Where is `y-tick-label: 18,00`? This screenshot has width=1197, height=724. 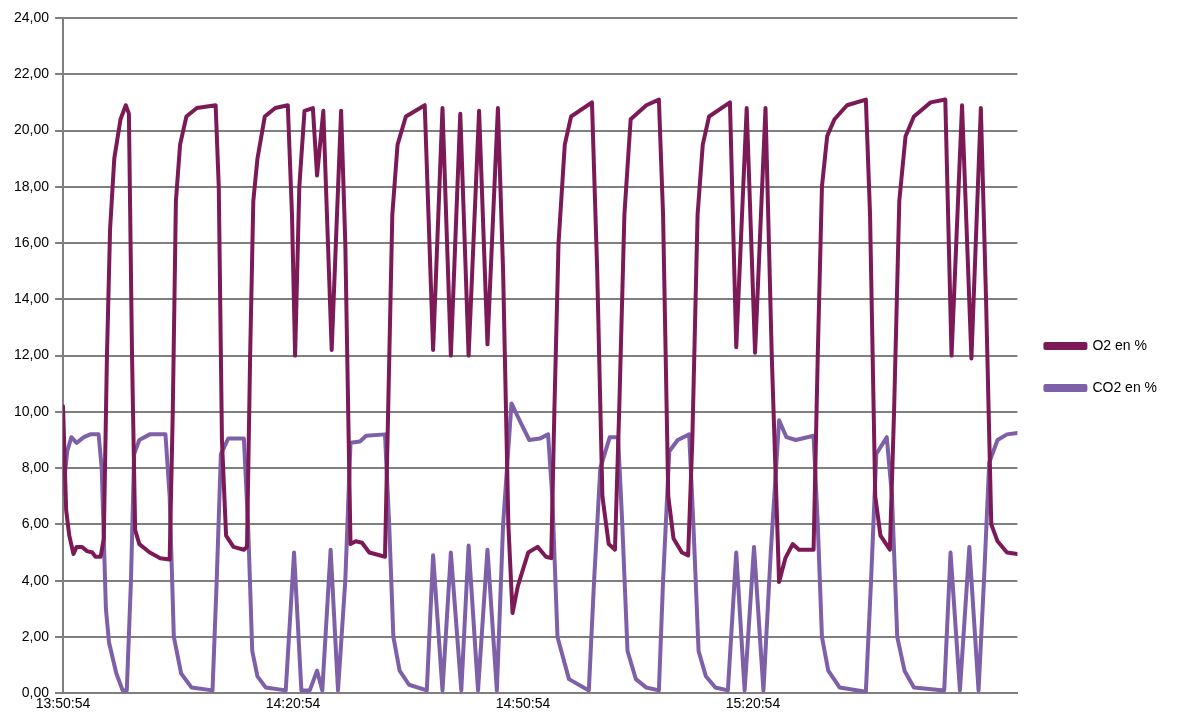
y-tick-label: 18,00 is located at coordinates (31, 185).